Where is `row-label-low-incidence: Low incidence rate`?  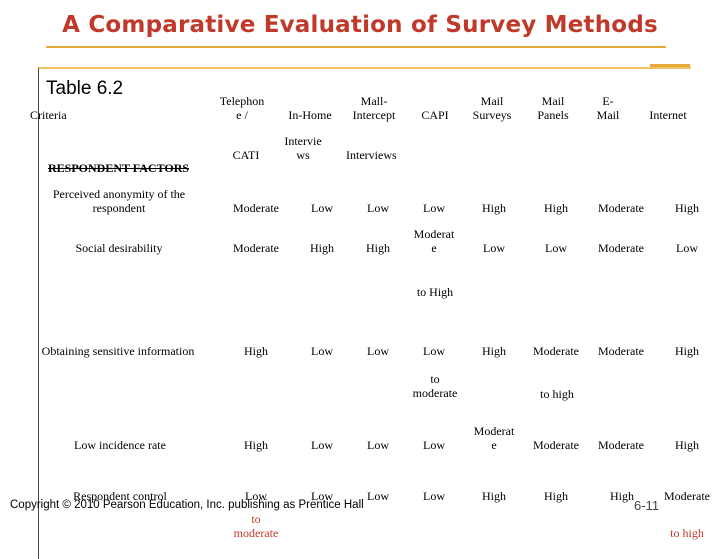
row-label-low-incidence: Low incidence rate is located at coordinates (120, 445).